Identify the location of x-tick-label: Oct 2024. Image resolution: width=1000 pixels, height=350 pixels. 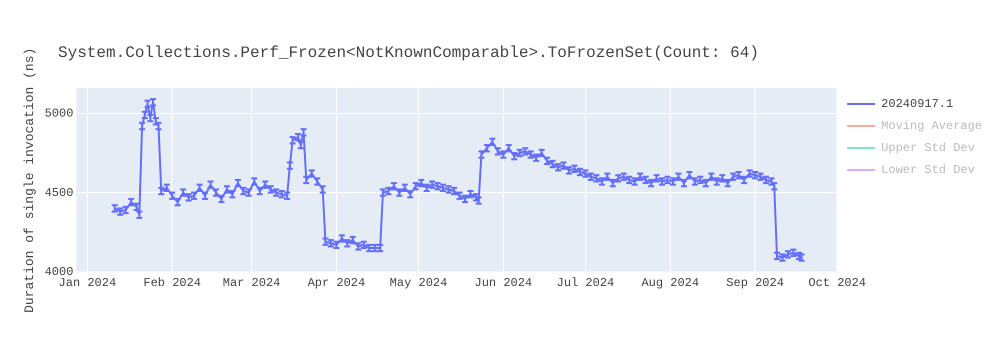
(837, 283).